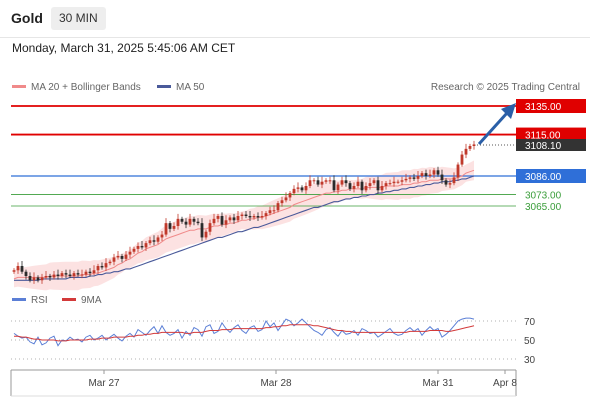  What do you see at coordinates (164, 86) in the screenshot?
I see `ma50-legend-swatch` at bounding box center [164, 86].